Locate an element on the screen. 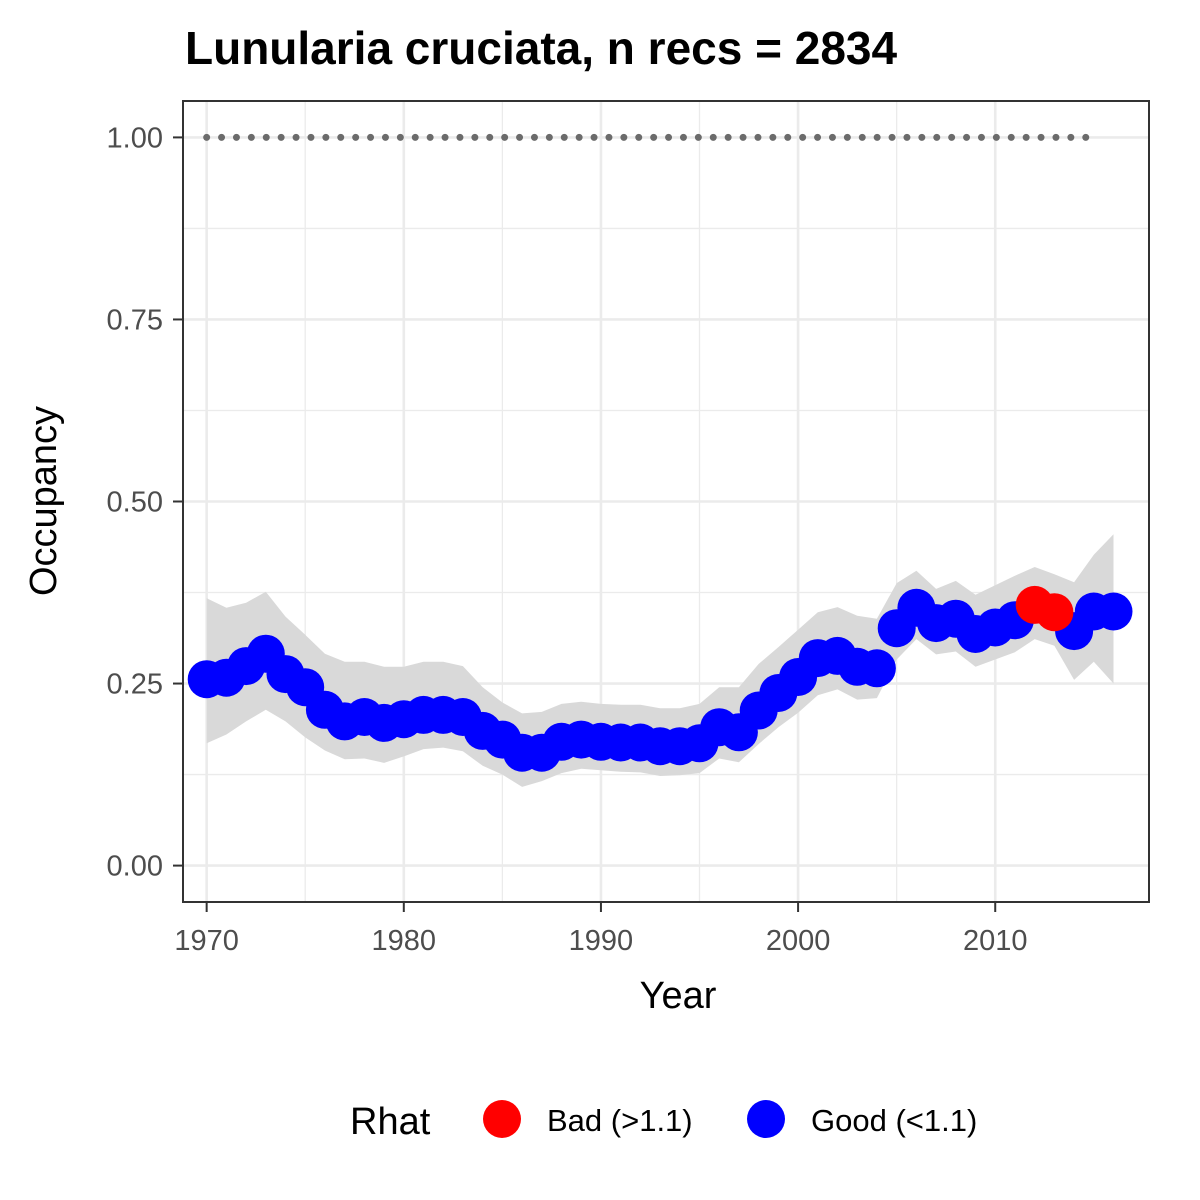 This screenshot has width=1200, height=1200. legend-key-good is located at coordinates (766, 1119).